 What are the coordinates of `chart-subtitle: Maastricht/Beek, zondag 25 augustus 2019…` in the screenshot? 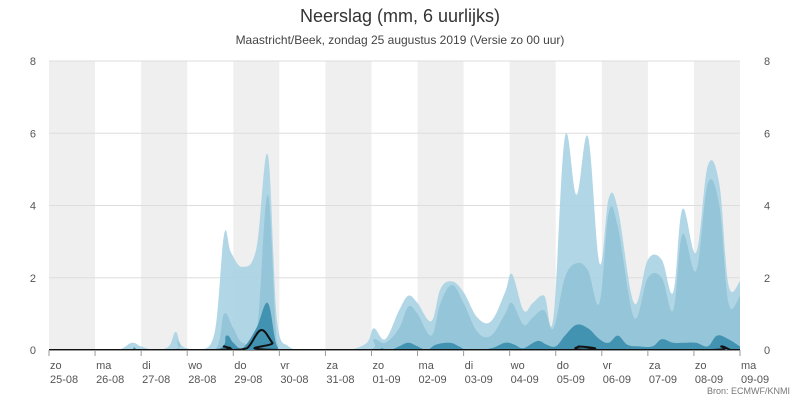 It's located at (400, 40).